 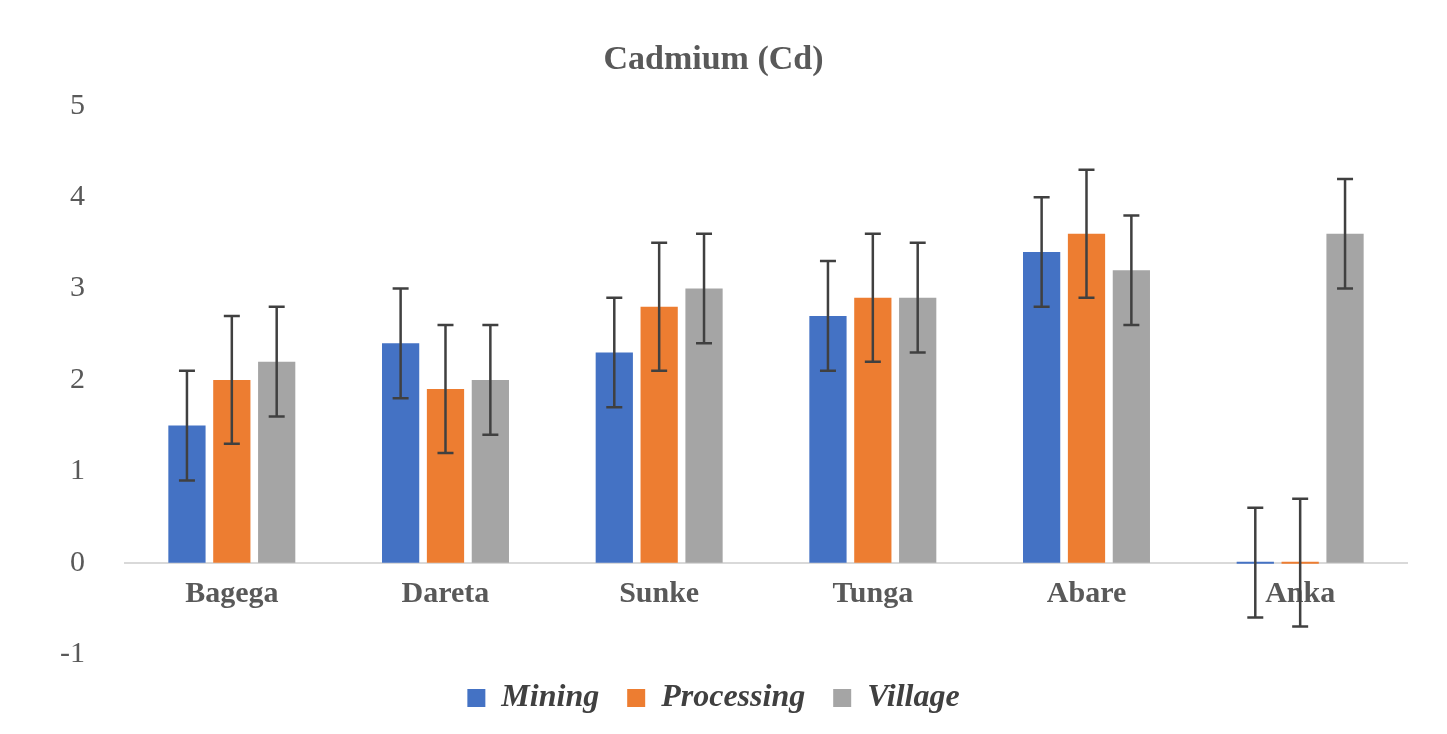 I want to click on legend-label: Processing, so click(x=733, y=695).